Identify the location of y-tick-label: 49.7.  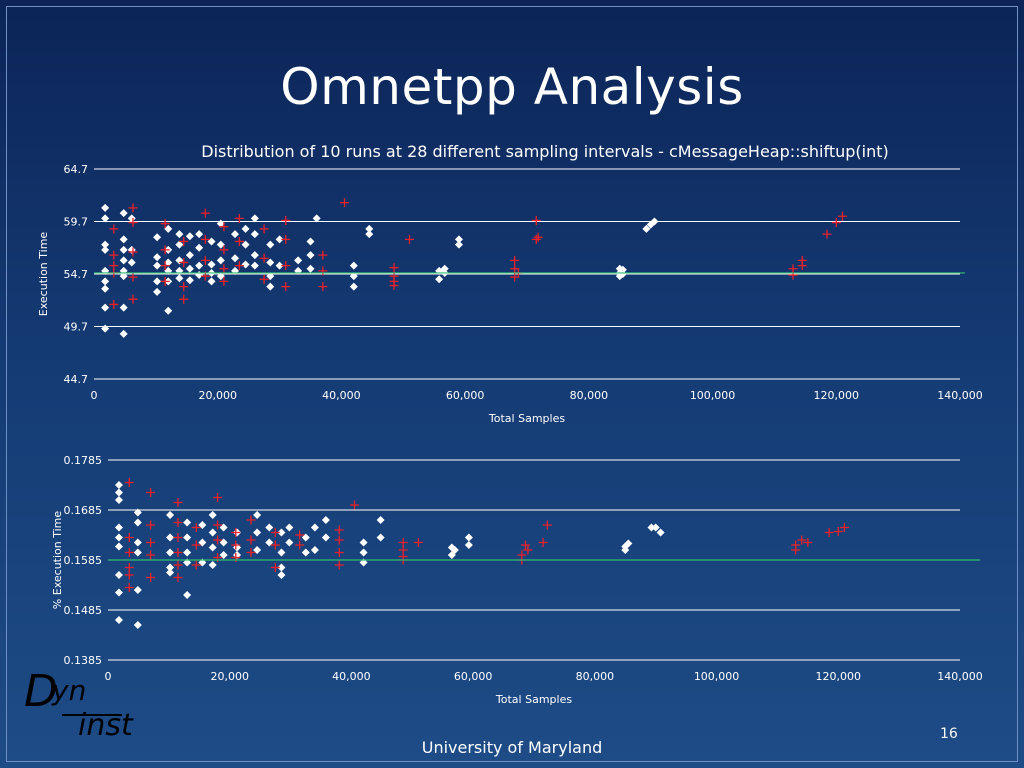
(76, 327).